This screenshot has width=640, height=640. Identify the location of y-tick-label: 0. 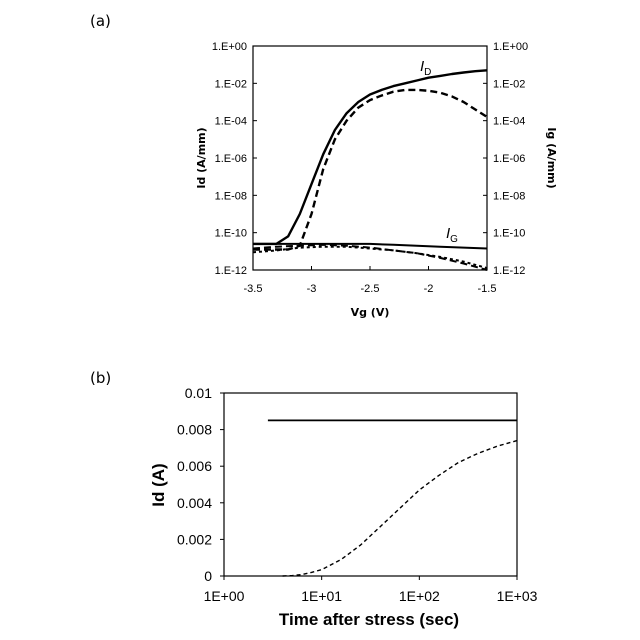
(208, 576).